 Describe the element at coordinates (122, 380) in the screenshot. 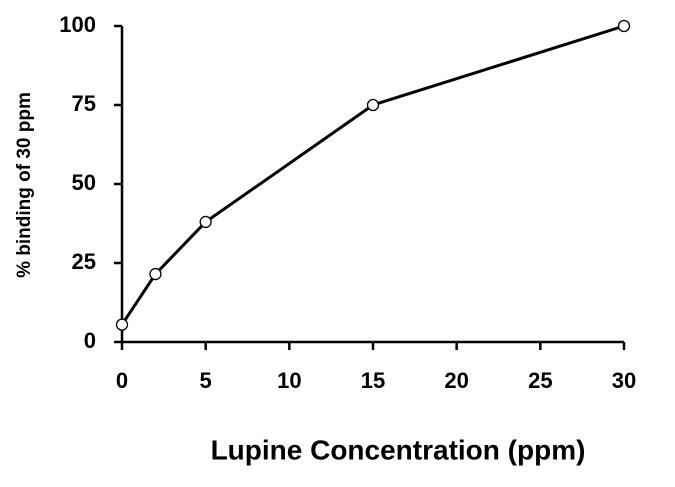

I see `x-tick-label: 0` at that location.